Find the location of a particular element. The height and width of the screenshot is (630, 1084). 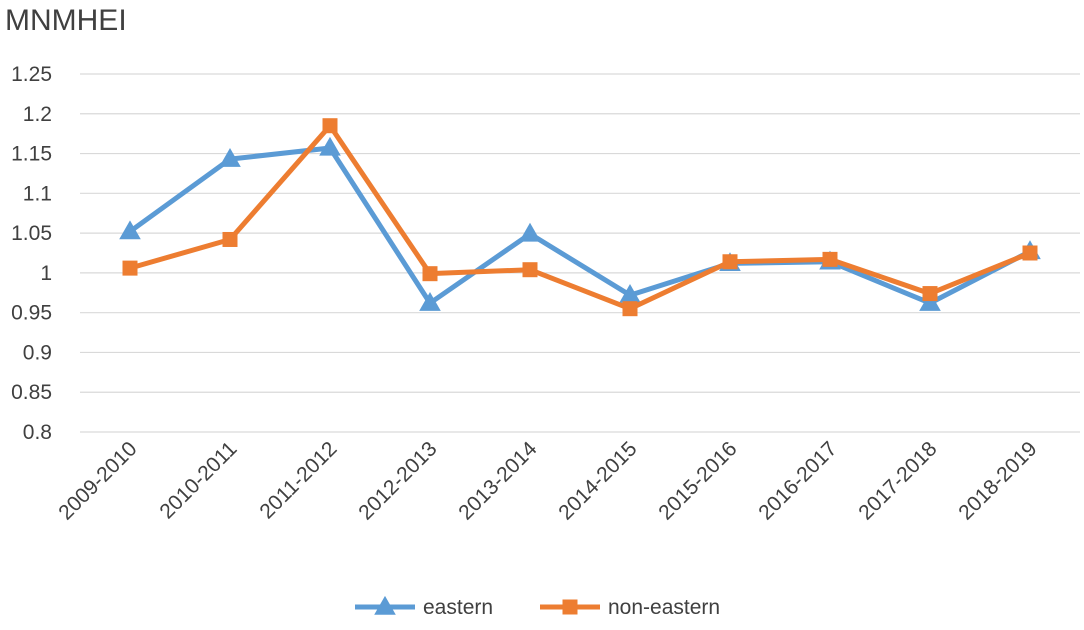

x-tick-label: 2012-2013 is located at coordinates (397, 480).